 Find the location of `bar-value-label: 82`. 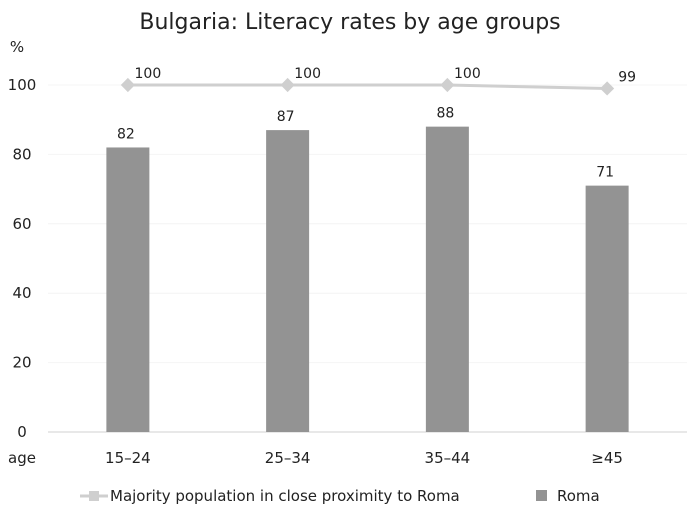

bar-value-label: 82 is located at coordinates (126, 134).